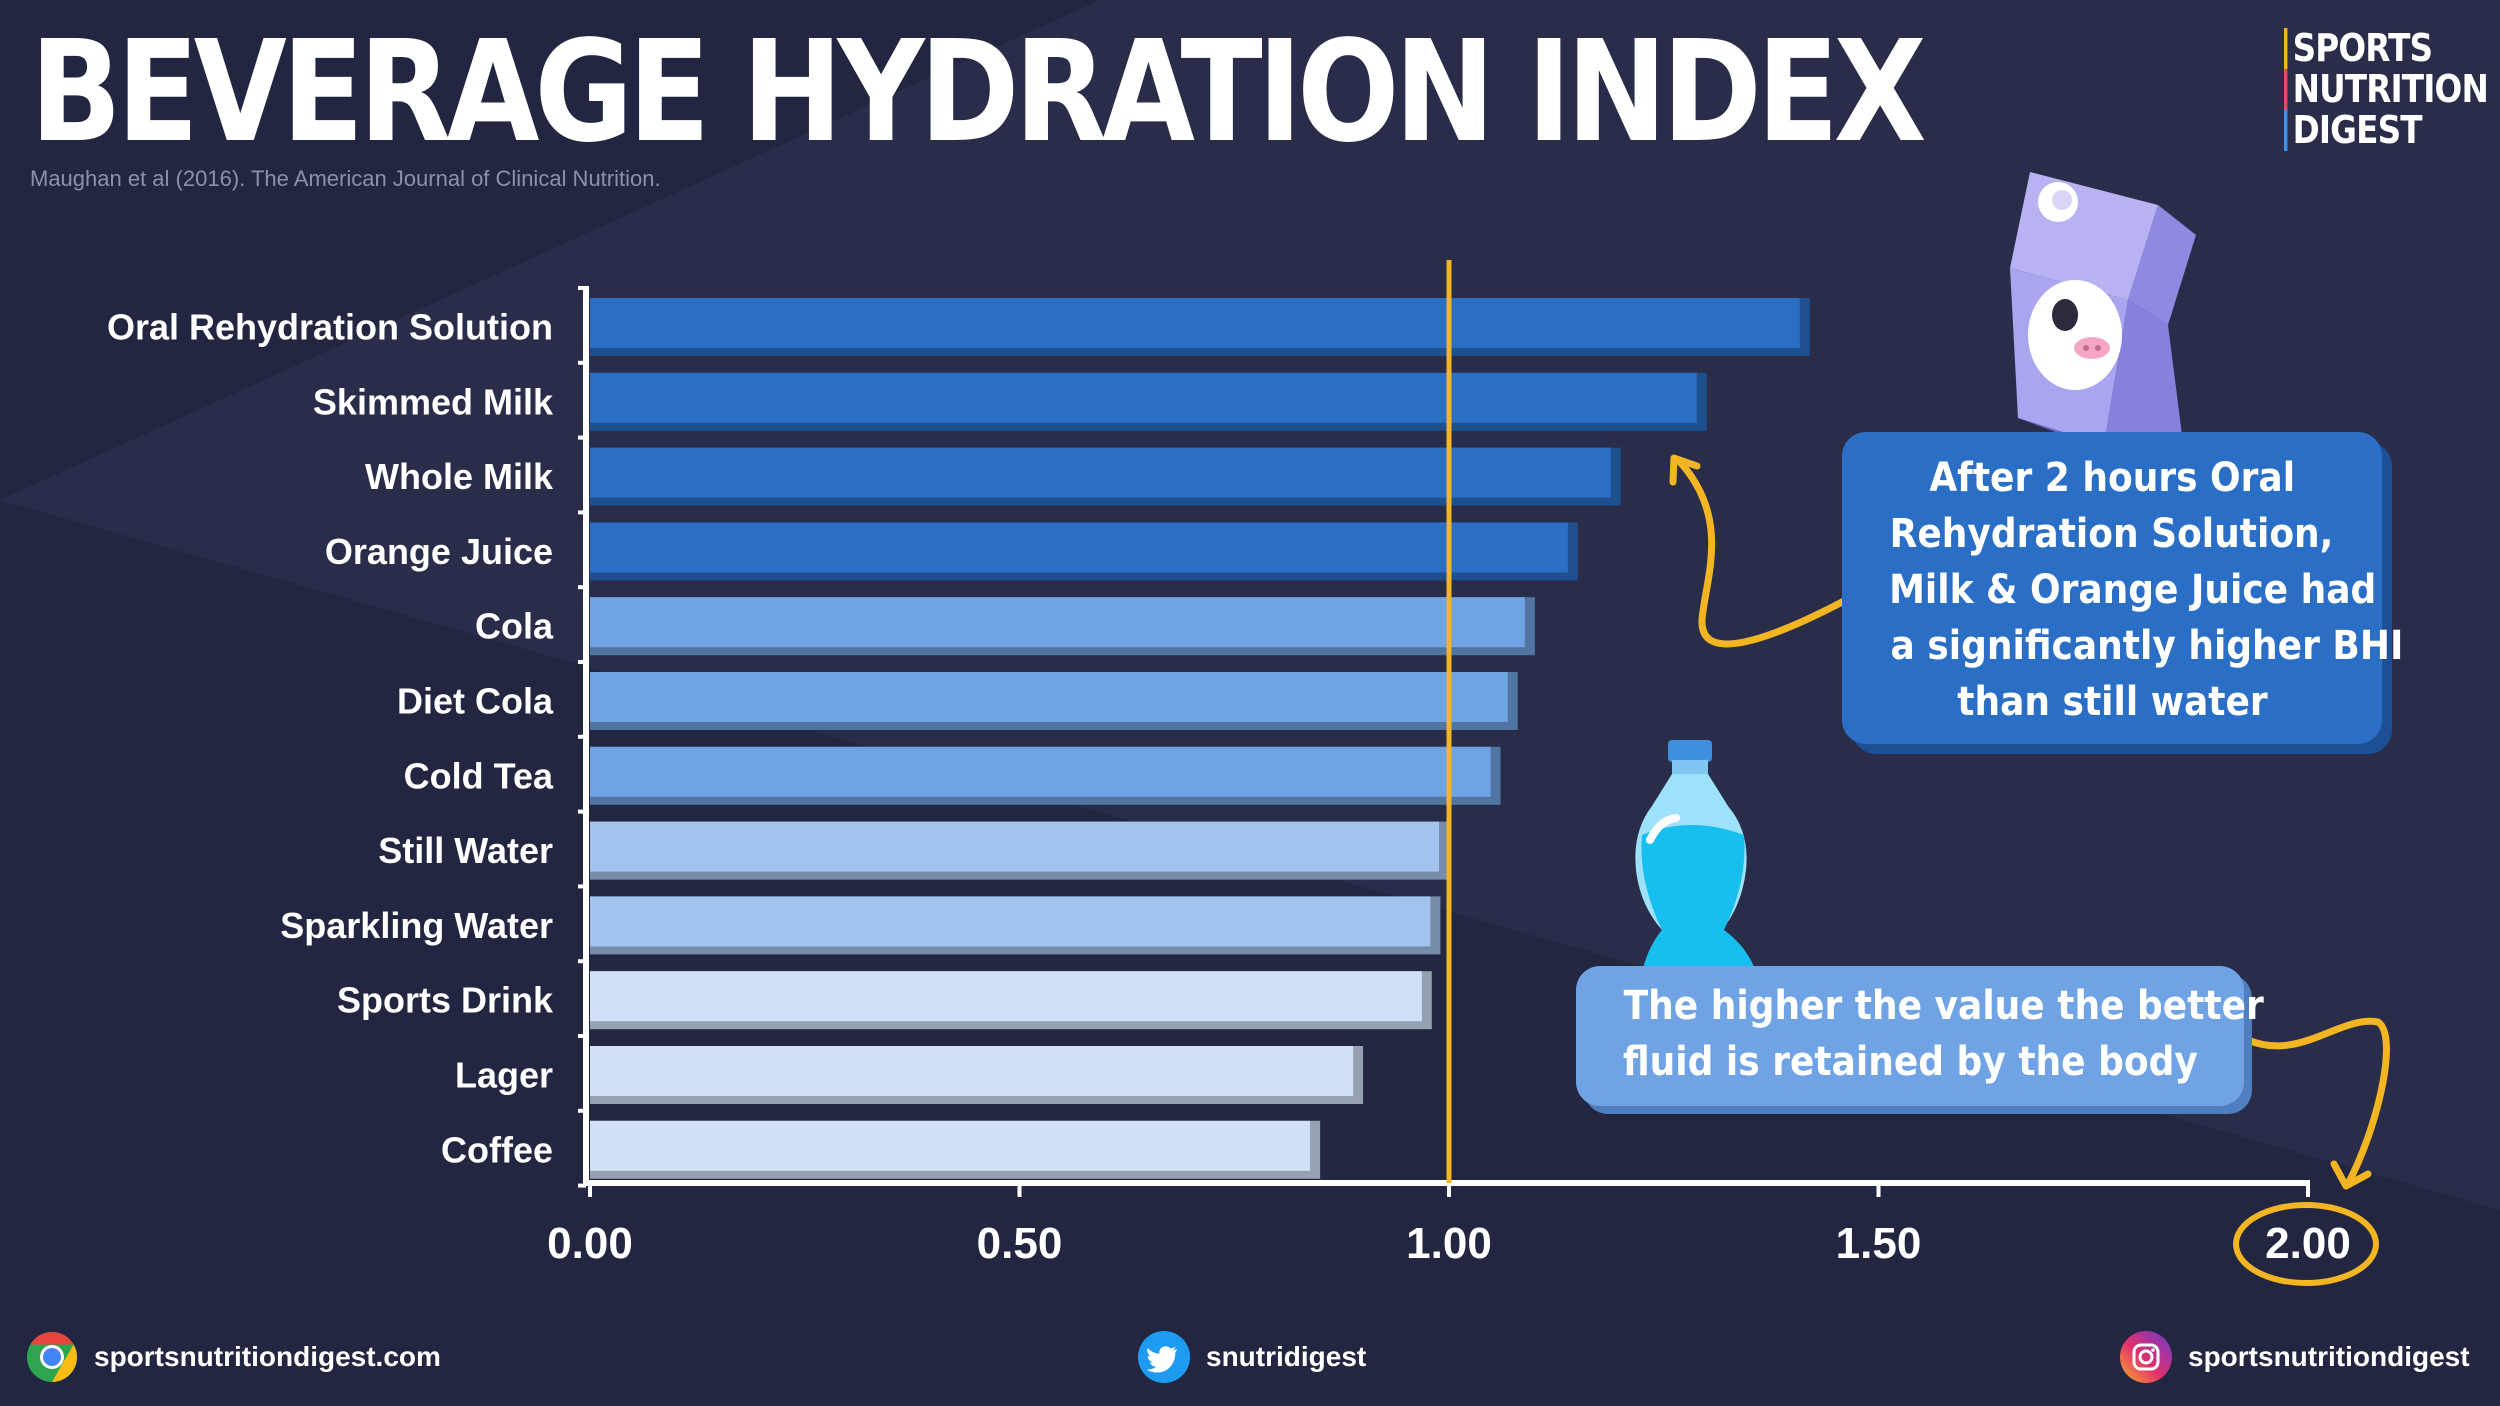 Image resolution: width=2500 pixels, height=1406 pixels. Describe the element at coordinates (2112, 702) in the screenshot. I see `callout-significant-line-5: than still water` at that location.